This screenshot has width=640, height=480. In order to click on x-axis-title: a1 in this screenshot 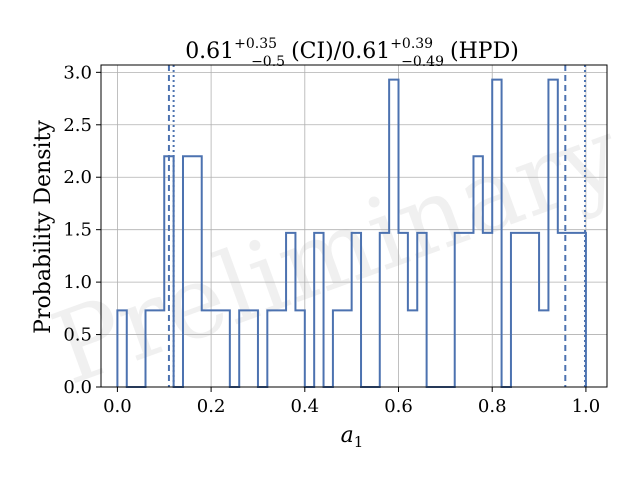, I will do `click(352, 437)`.